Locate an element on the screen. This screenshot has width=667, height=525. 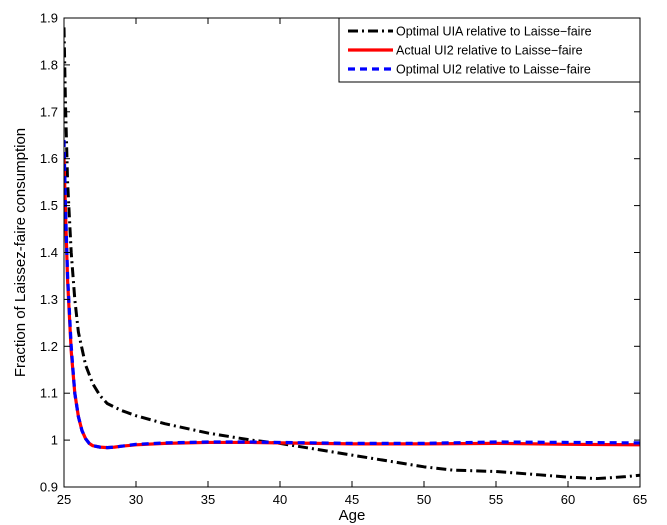
x-tick-label: 65 is located at coordinates (640, 499).